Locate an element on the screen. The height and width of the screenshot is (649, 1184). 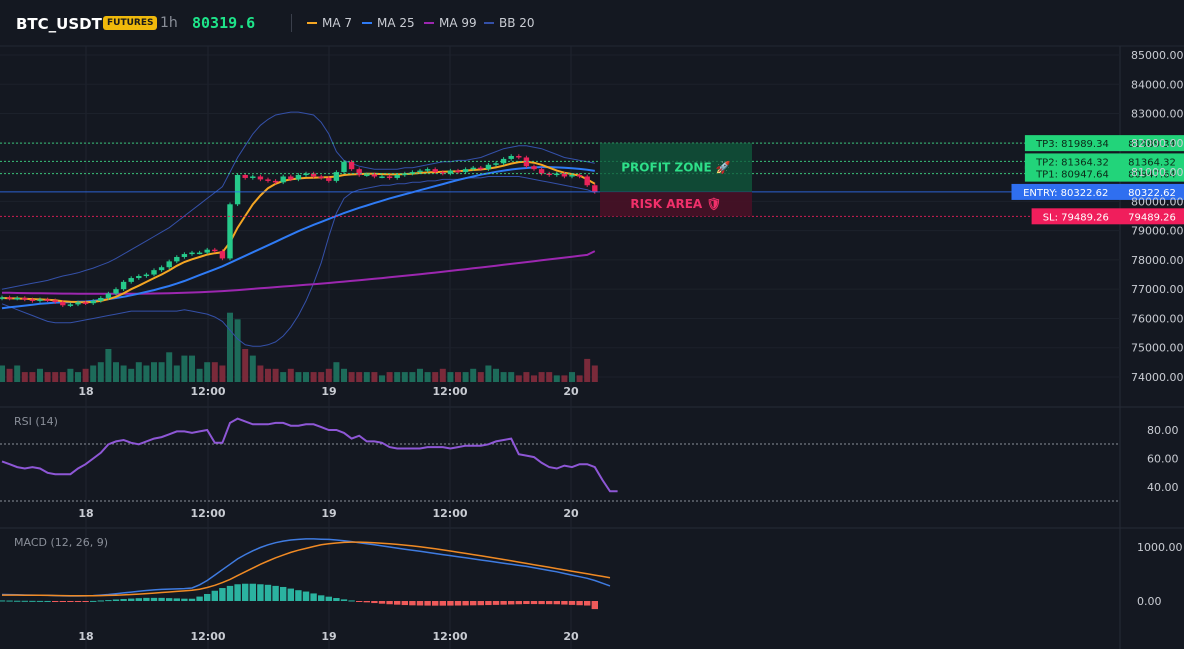
level-axis-tag-text: 81989.34 is located at coordinates (1152, 144).